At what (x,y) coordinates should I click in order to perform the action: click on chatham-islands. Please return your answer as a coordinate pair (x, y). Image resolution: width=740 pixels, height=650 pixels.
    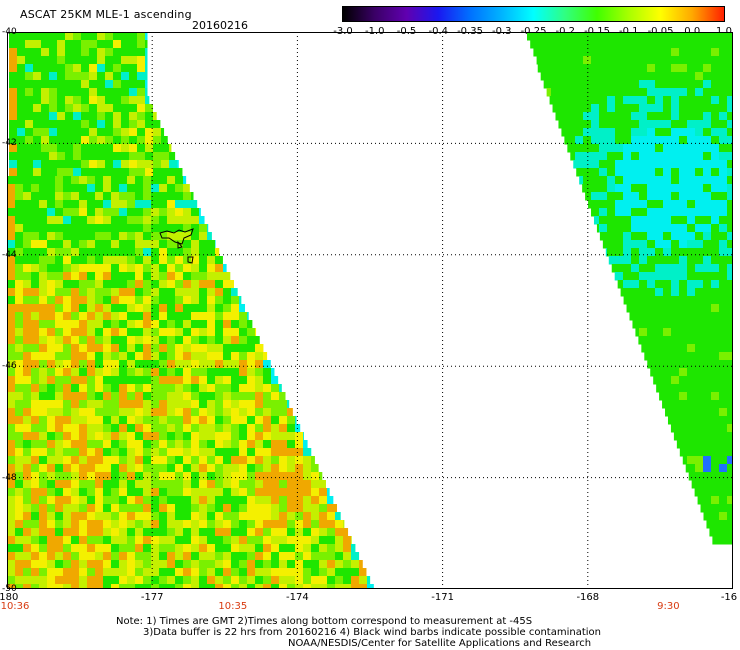
    Looking at the image, I should click on (176, 246).